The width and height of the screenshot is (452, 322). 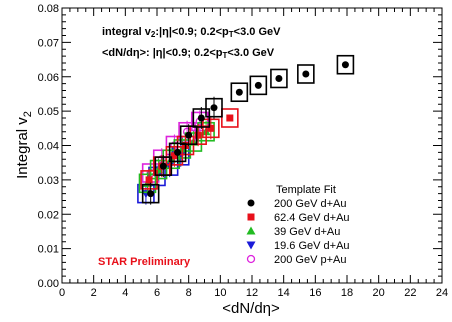 I want to click on x-tick-label: 18, so click(x=347, y=293).